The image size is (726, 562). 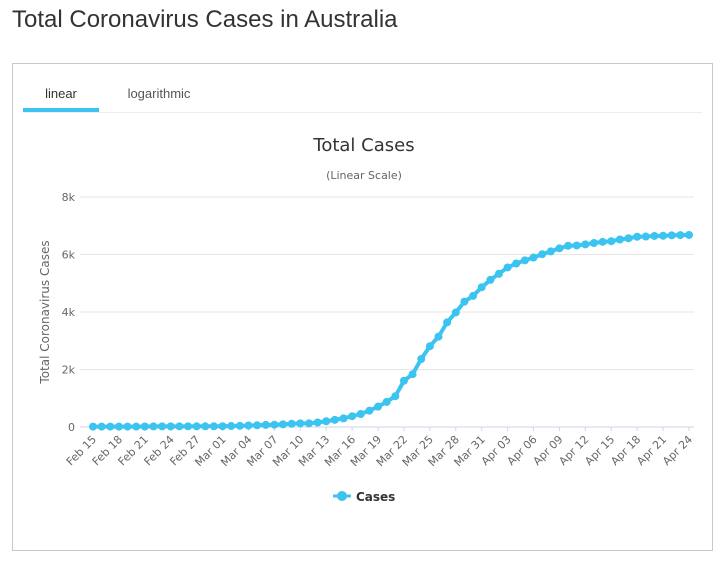 I want to click on legend: Cases, so click(x=364, y=497).